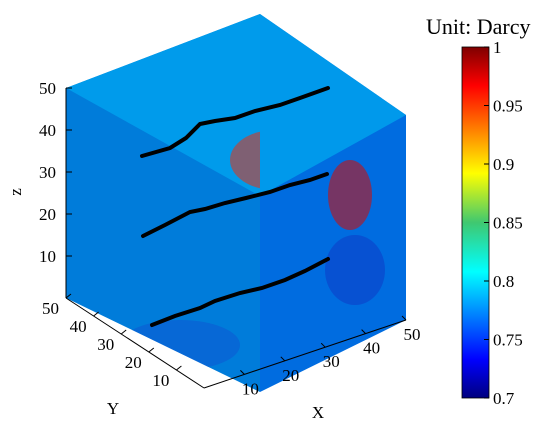 This screenshot has width=557, height=424. I want to click on colorbar-tick-label: 1, so click(497, 47).